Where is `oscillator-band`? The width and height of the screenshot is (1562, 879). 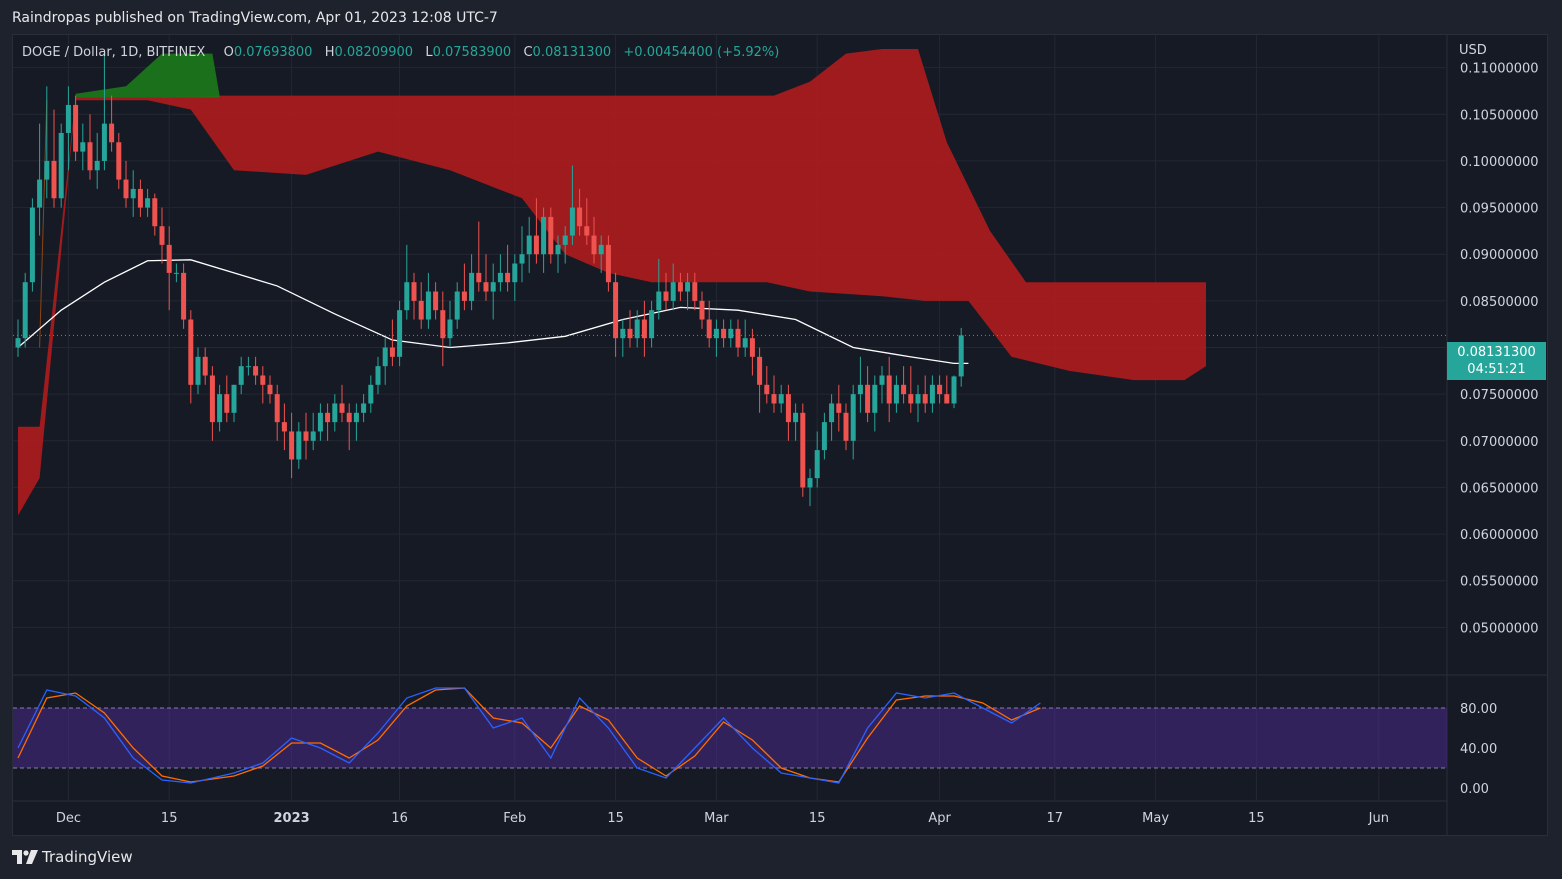
oscillator-band is located at coordinates (730, 738).